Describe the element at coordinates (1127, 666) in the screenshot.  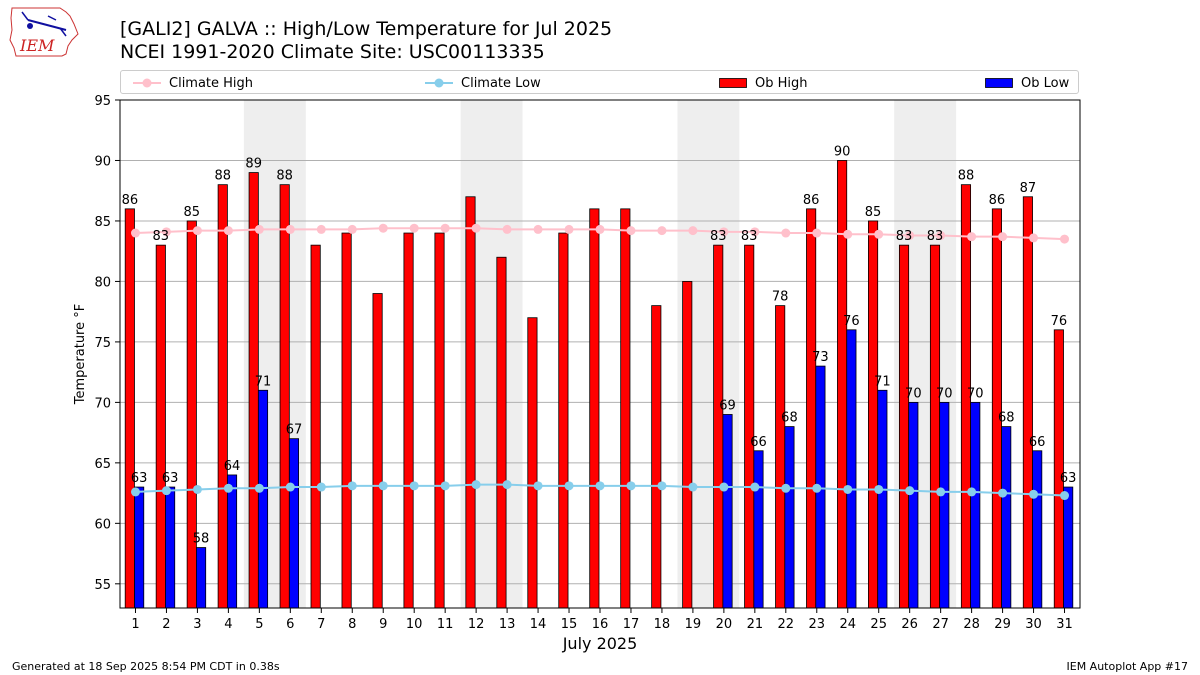
I see `app-credit: IEM Autoplot App #17` at that location.